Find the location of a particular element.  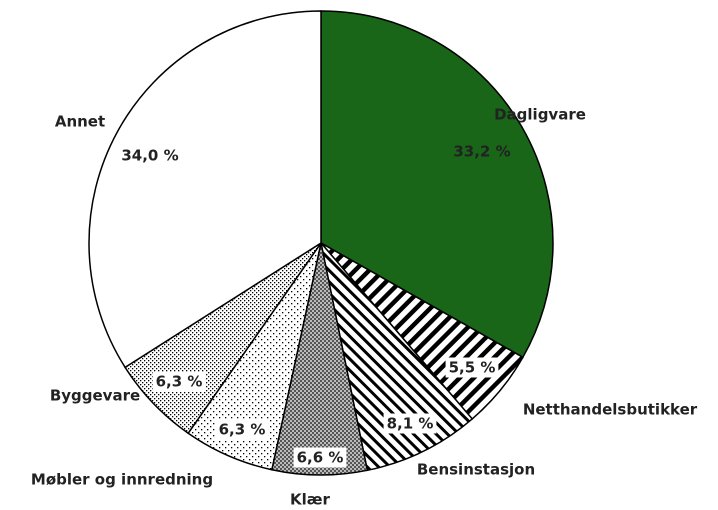

category-label: Bensinstasjon is located at coordinates (476, 470).